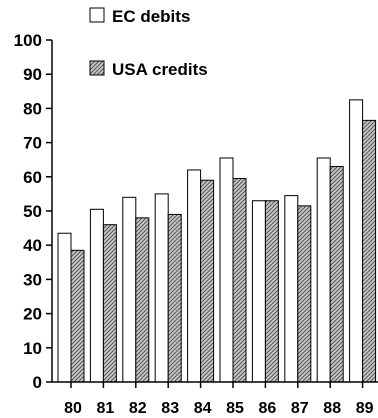 The height and width of the screenshot is (418, 378). I want to click on y-tick-label: 100, so click(28, 40).